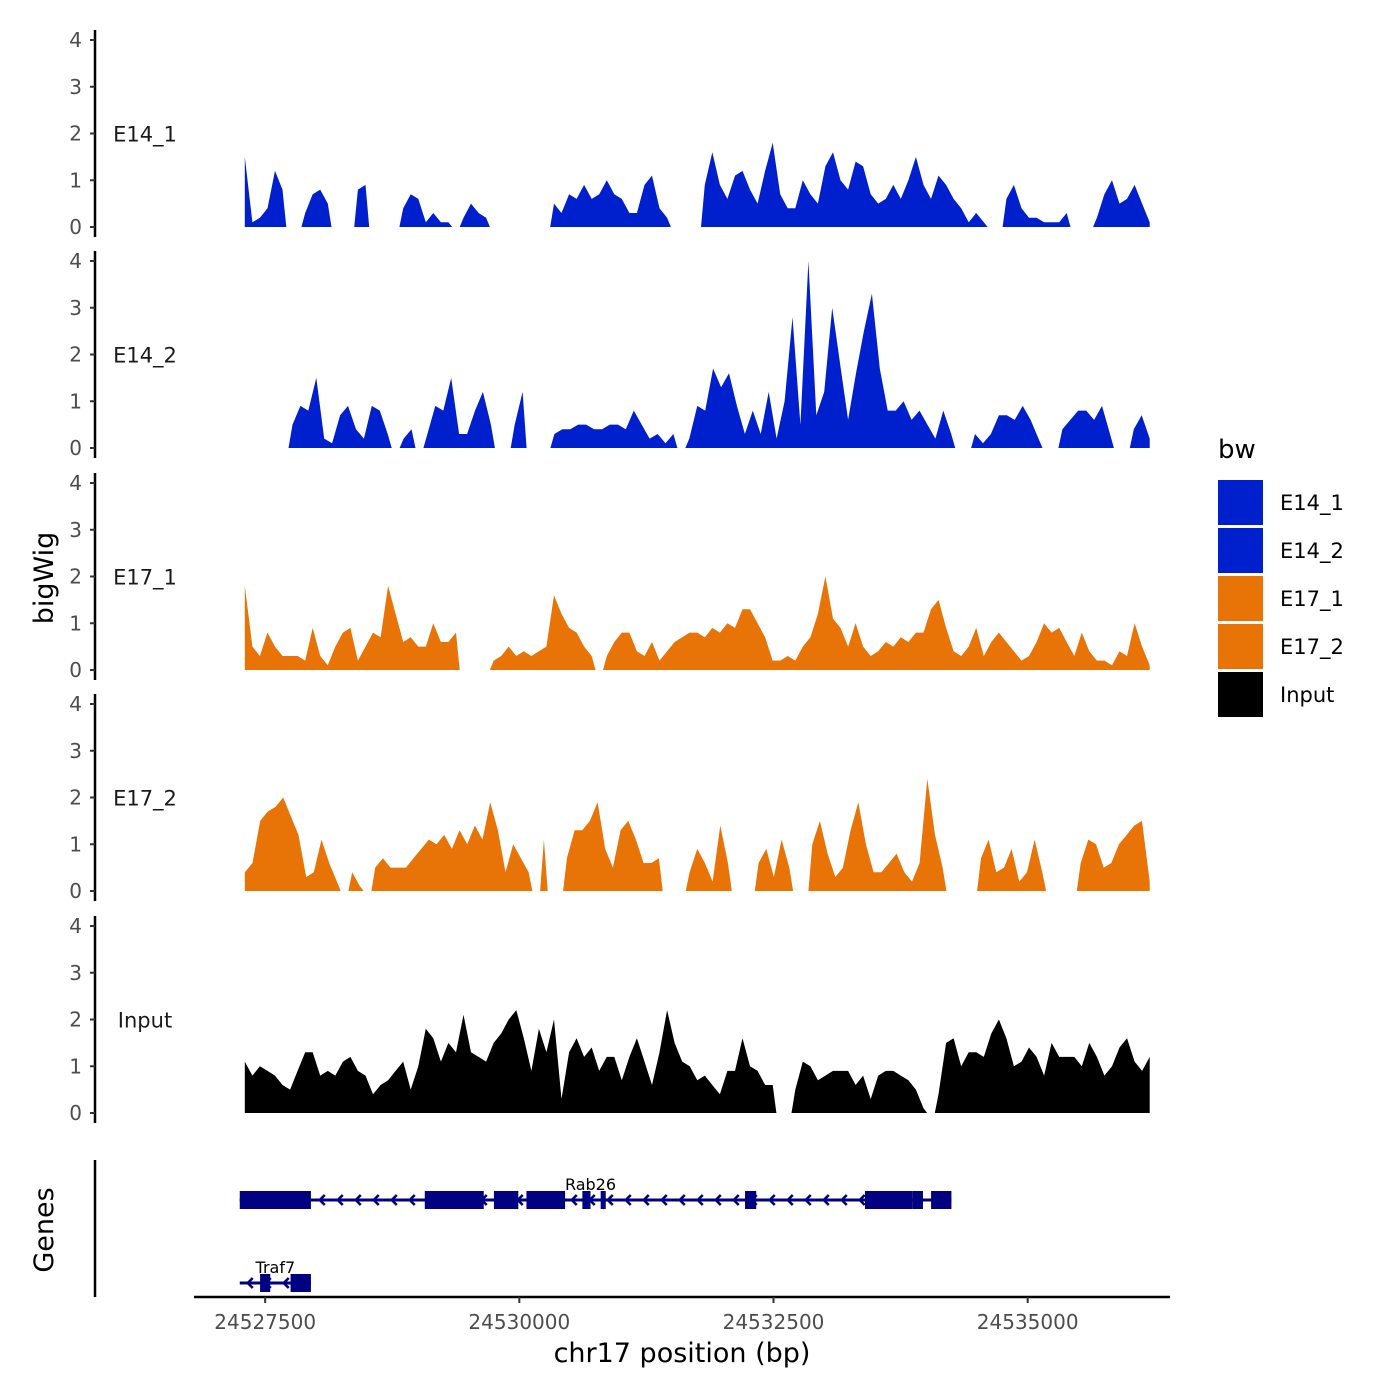 Image resolution: width=1400 pixels, height=1400 pixels. Describe the element at coordinates (522, 1228) in the screenshot. I see `gene-track: Rab26 Traf7` at that location.